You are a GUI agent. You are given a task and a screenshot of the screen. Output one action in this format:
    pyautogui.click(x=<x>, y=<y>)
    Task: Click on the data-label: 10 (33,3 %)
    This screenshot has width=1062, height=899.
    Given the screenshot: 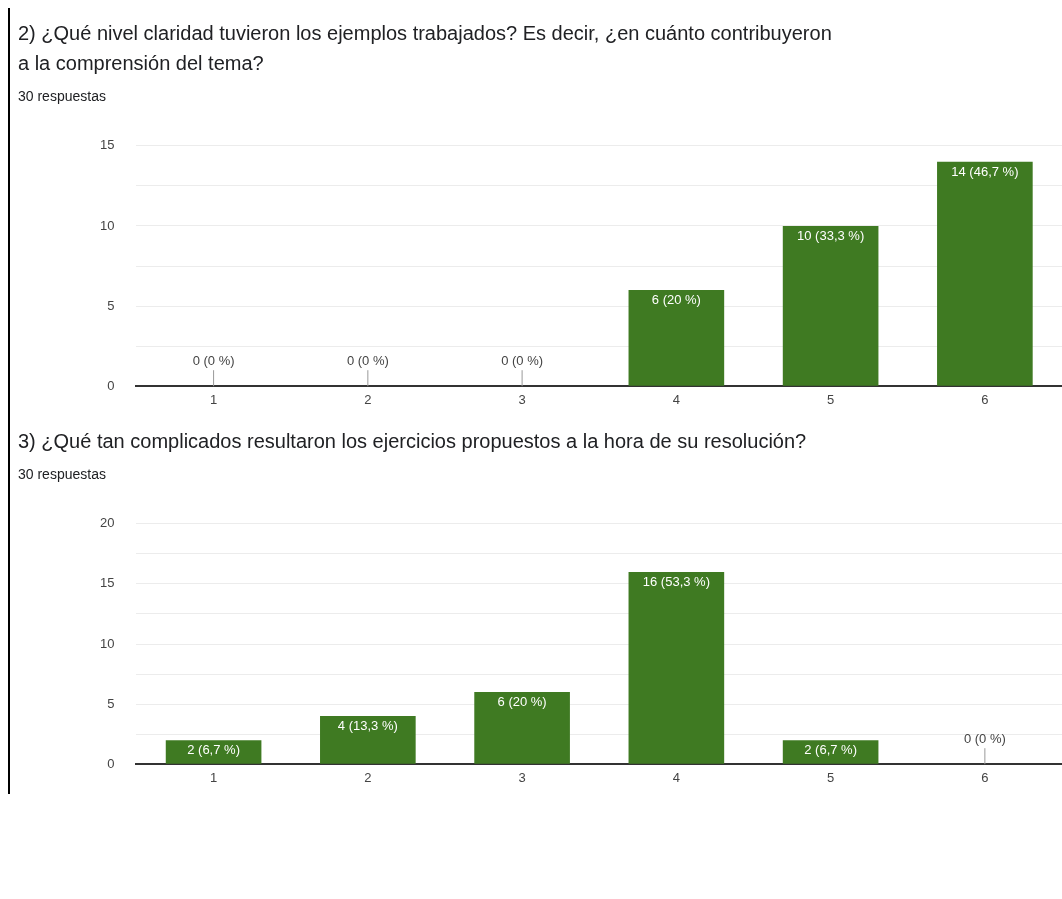 What is the action you would take?
    pyautogui.click(x=831, y=236)
    